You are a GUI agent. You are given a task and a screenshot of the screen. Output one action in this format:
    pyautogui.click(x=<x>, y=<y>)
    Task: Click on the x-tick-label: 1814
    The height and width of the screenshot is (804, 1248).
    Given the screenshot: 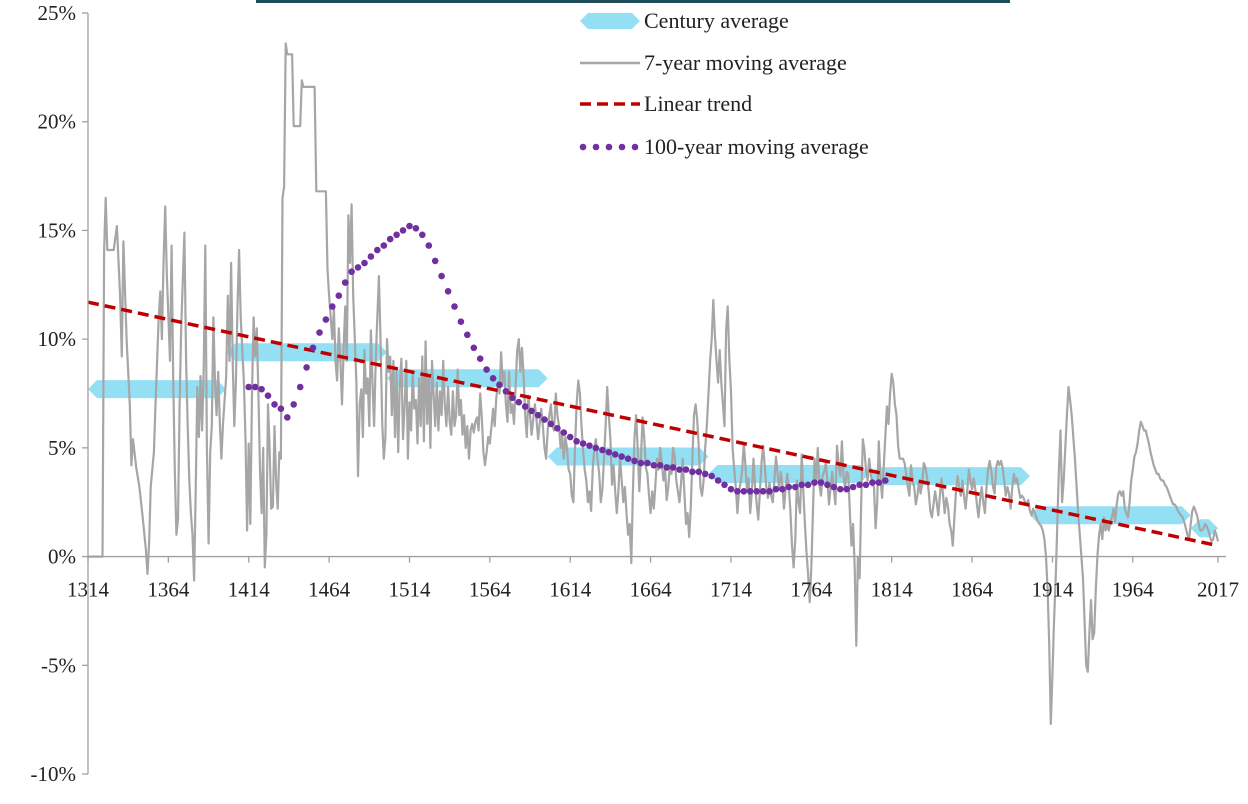 What is the action you would take?
    pyautogui.click(x=892, y=590)
    